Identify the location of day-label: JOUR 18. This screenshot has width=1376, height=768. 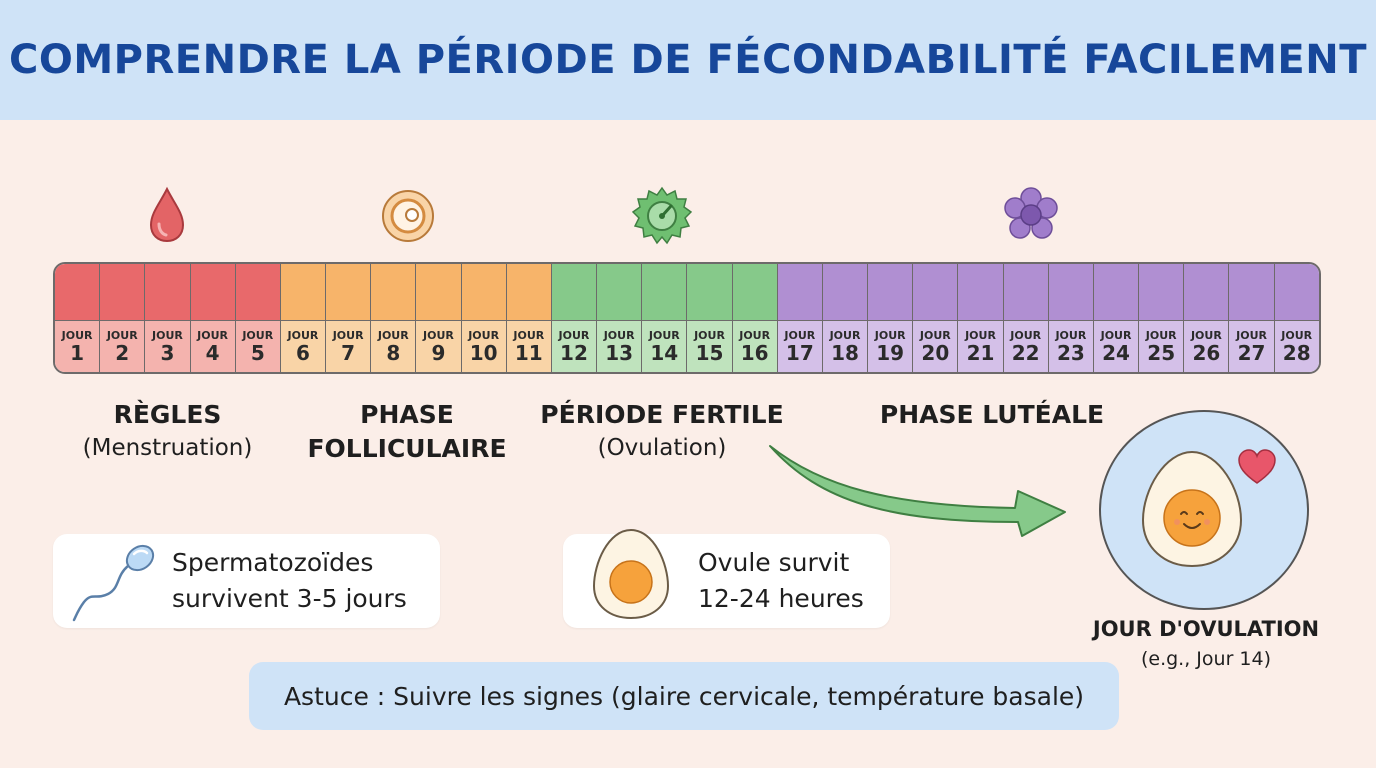
(845, 346).